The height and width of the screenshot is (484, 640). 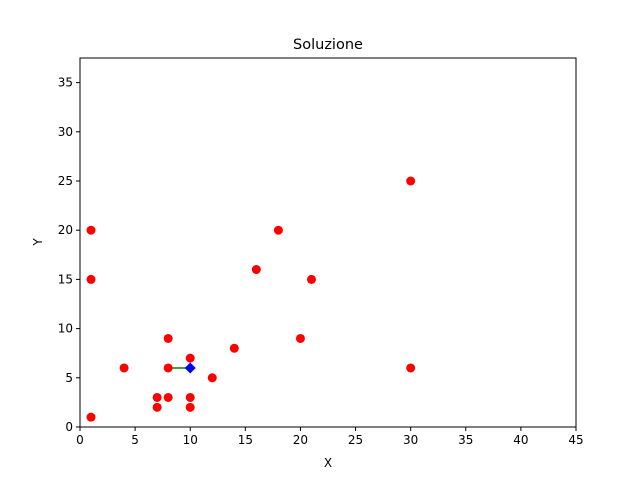 What do you see at coordinates (69, 427) in the screenshot?
I see `y-tick-label: 0` at bounding box center [69, 427].